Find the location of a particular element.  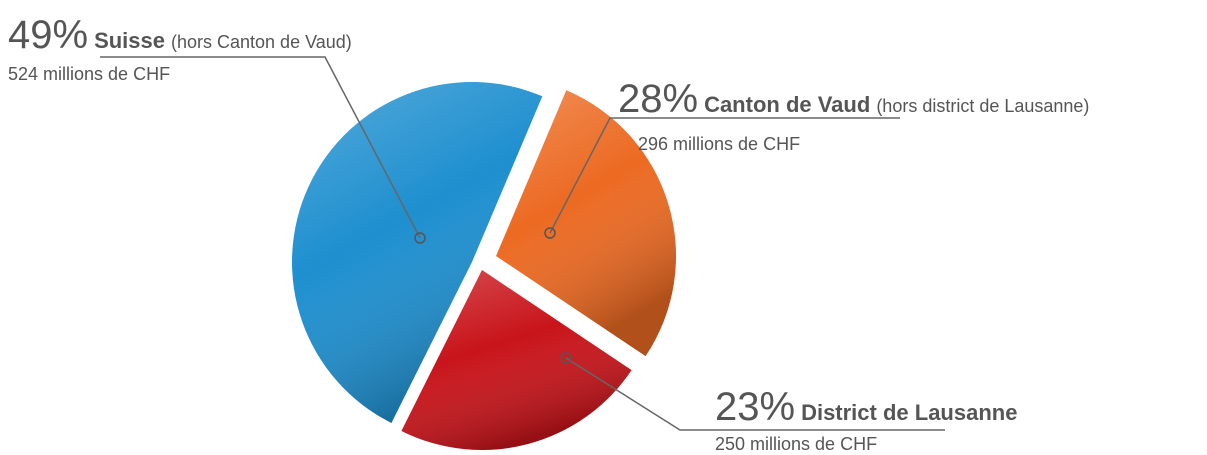

slice-label: 49% Suisse (hors Canton de Vaud) is located at coordinates (180, 35).